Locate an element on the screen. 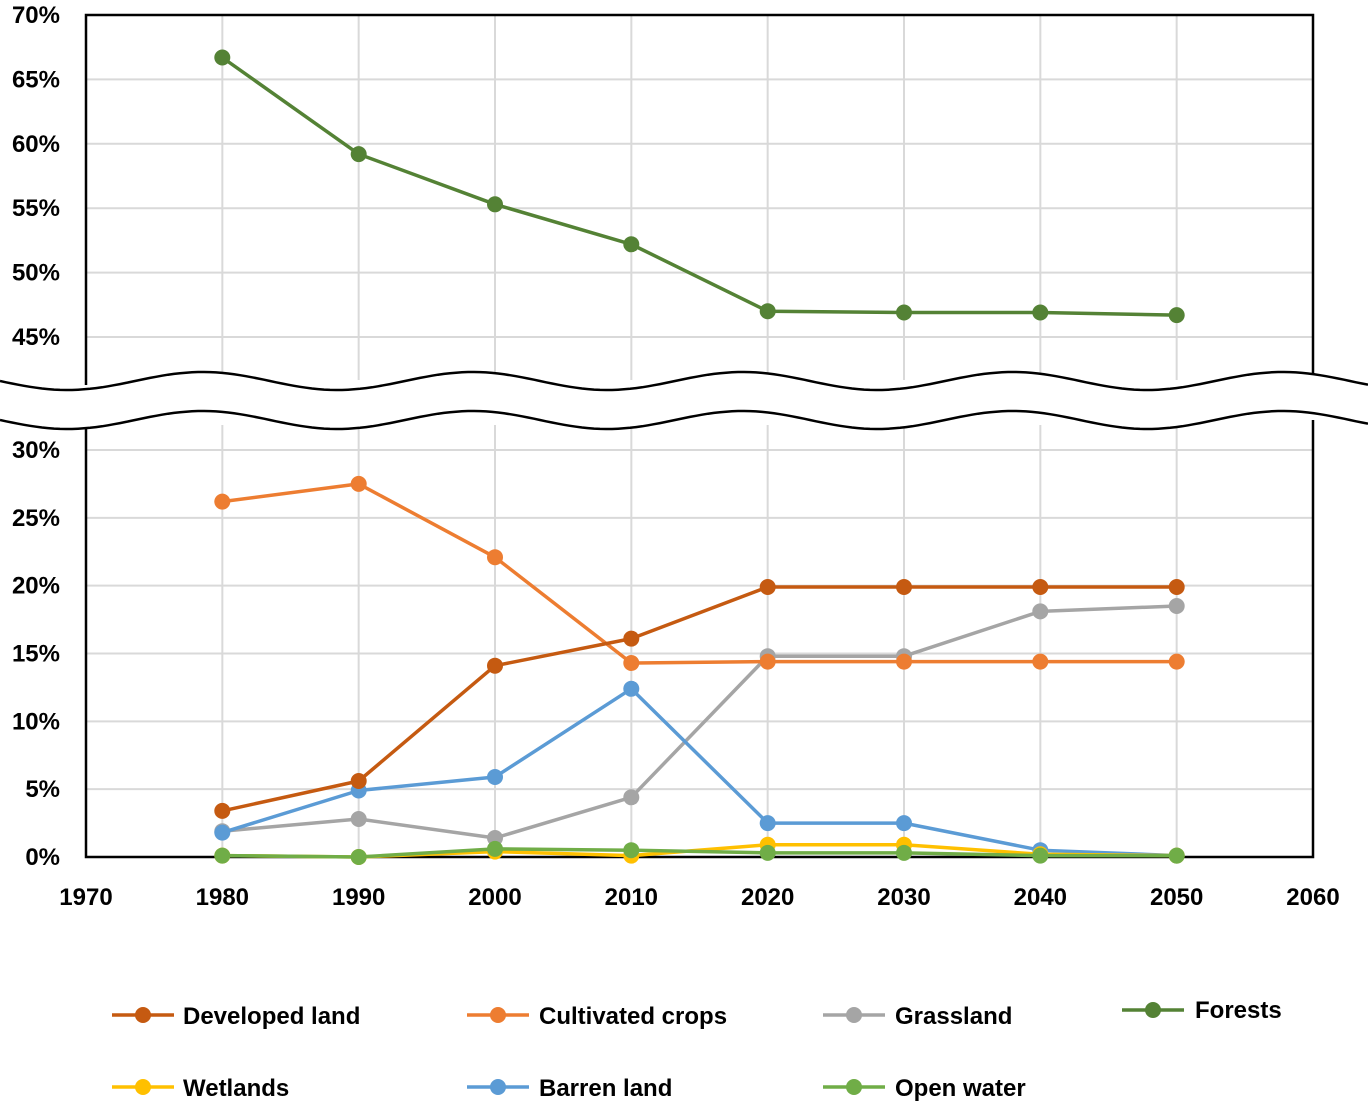  axis-break-marks is located at coordinates (684, 400).